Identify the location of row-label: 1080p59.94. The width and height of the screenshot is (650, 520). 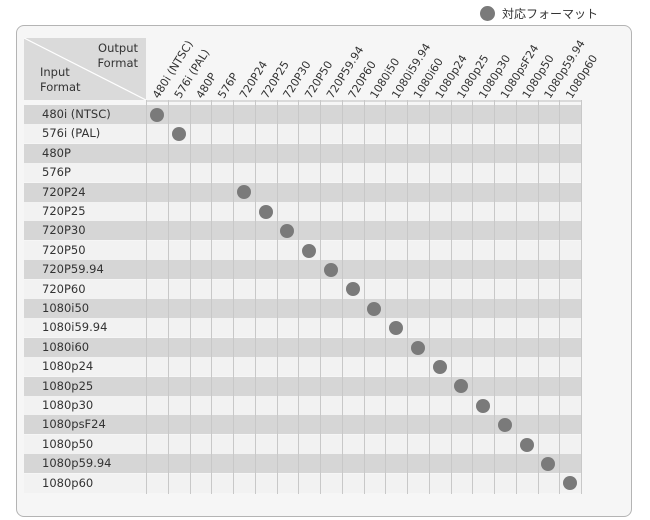
(77, 463).